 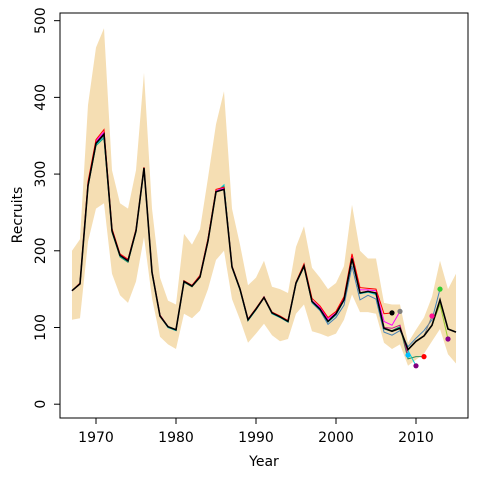 What do you see at coordinates (41, 174) in the screenshot?
I see `y-tick-label-300: 300` at bounding box center [41, 174].